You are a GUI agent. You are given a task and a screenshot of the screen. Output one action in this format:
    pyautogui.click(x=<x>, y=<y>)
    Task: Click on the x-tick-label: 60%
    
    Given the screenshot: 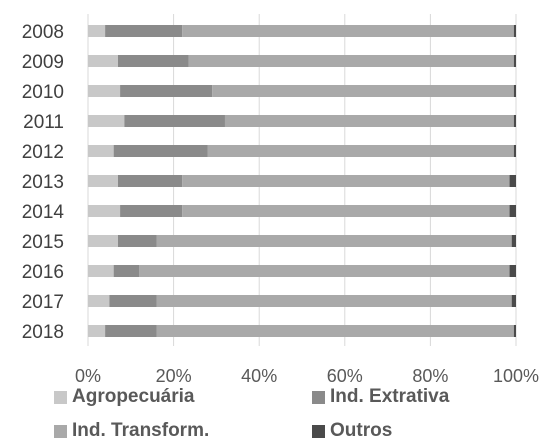 What is the action you would take?
    pyautogui.click(x=345, y=375)
    